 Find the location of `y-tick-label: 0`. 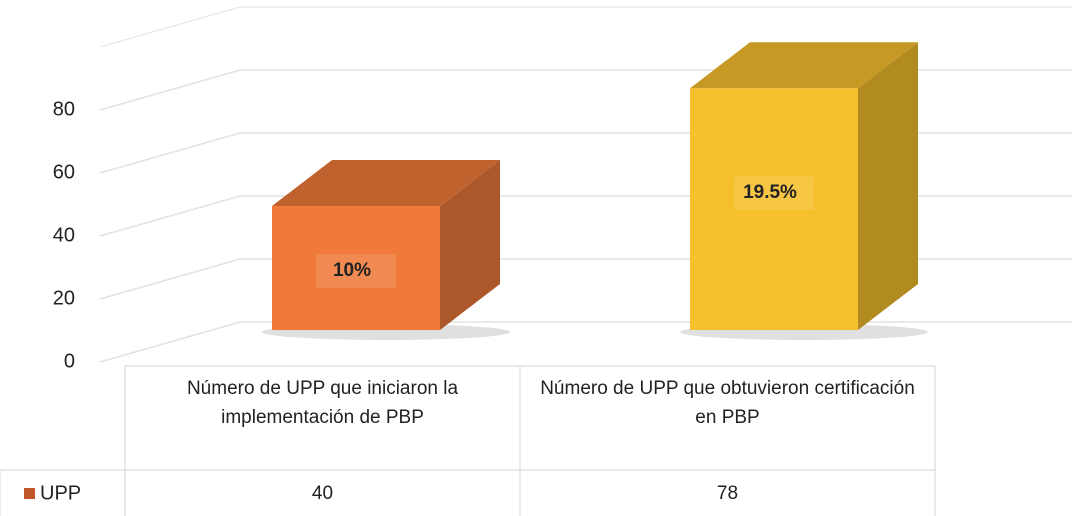

y-tick-label: 0 is located at coordinates (69, 361).